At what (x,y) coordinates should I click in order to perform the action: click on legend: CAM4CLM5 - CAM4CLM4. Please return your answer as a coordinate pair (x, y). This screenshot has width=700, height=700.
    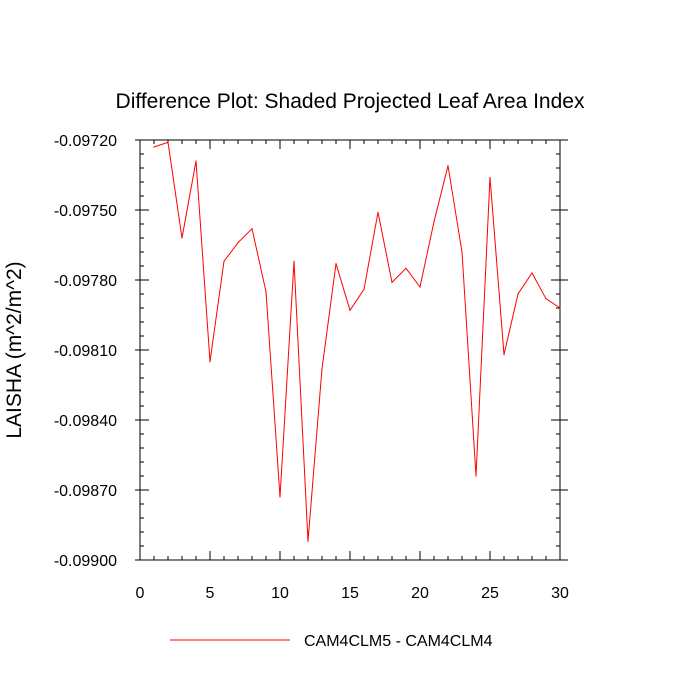
    Looking at the image, I should click on (331, 641).